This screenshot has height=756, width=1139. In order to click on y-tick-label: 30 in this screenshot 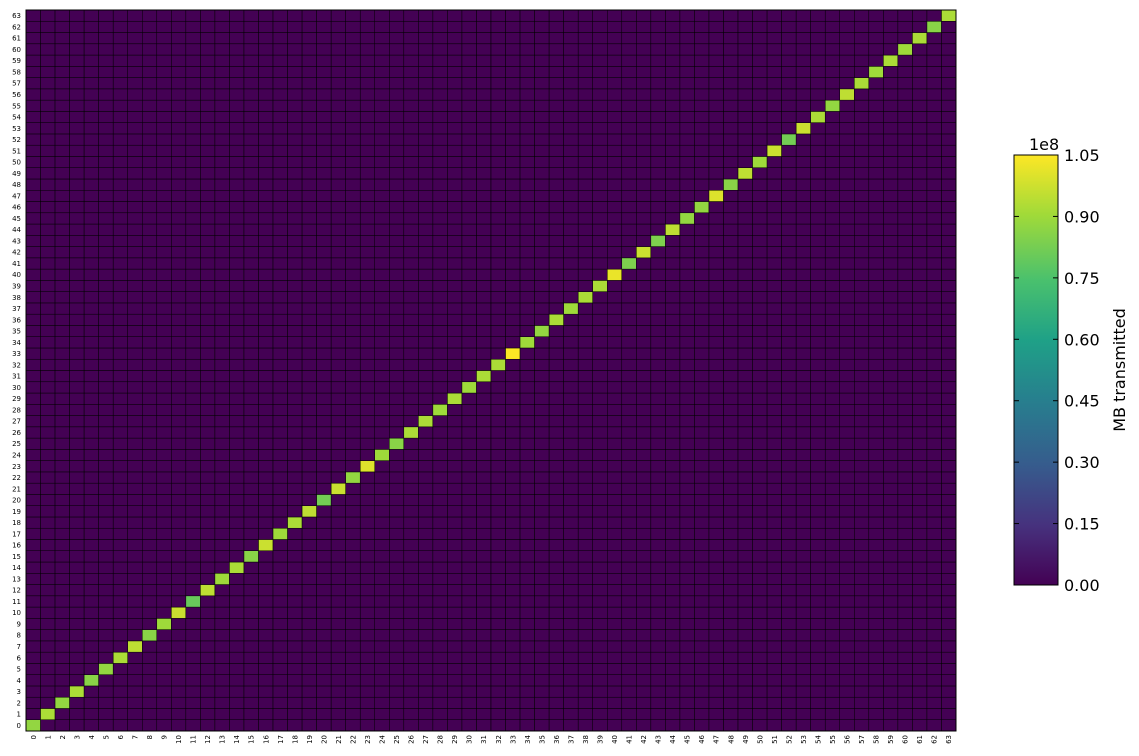, I will do `click(16, 388)`.